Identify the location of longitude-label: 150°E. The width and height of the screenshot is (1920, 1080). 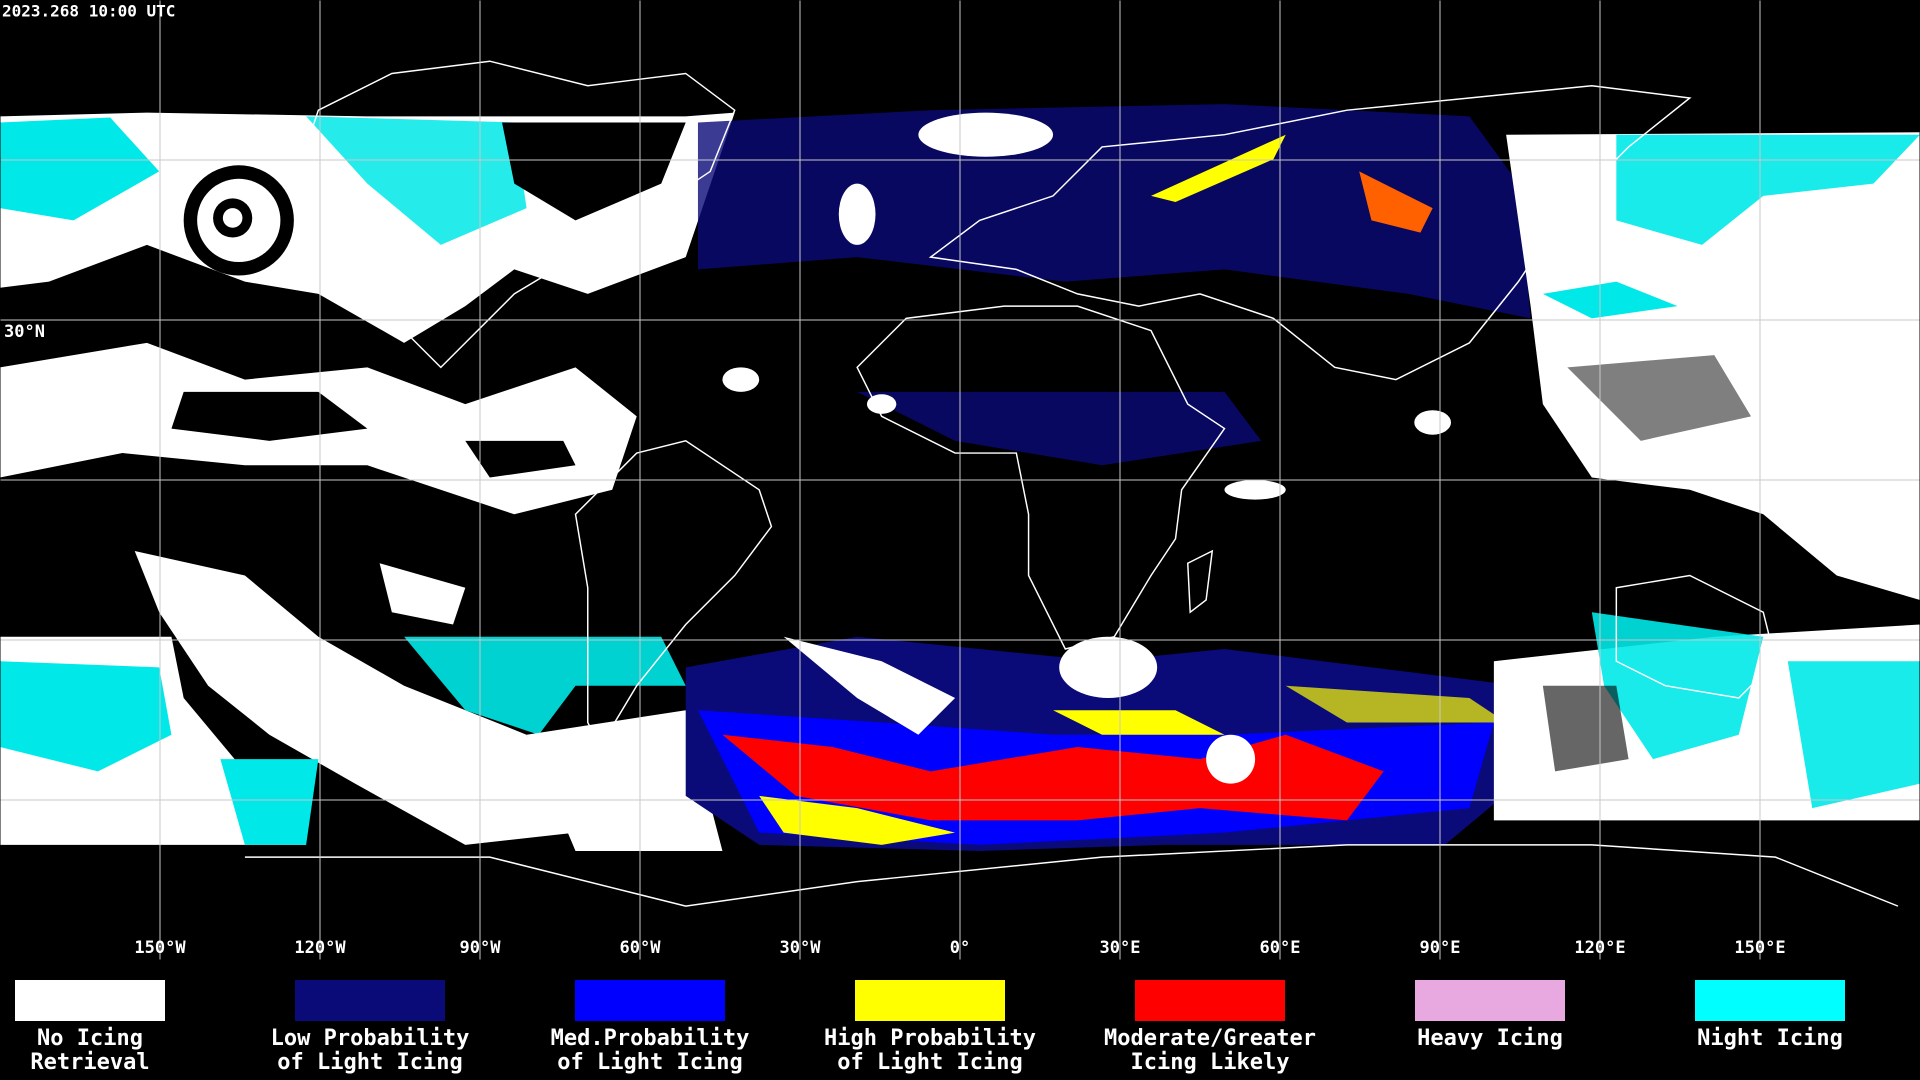
(1759, 948).